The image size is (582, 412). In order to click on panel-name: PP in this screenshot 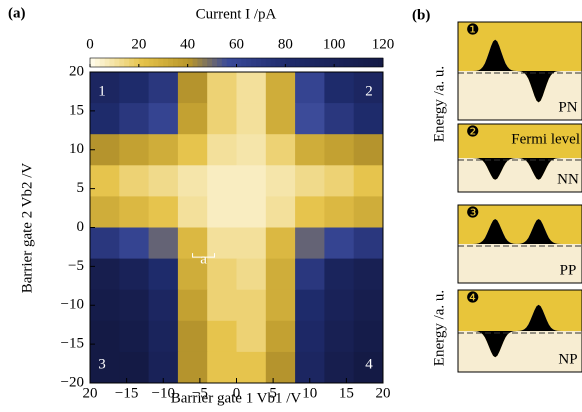, I will do `click(568, 270)`.